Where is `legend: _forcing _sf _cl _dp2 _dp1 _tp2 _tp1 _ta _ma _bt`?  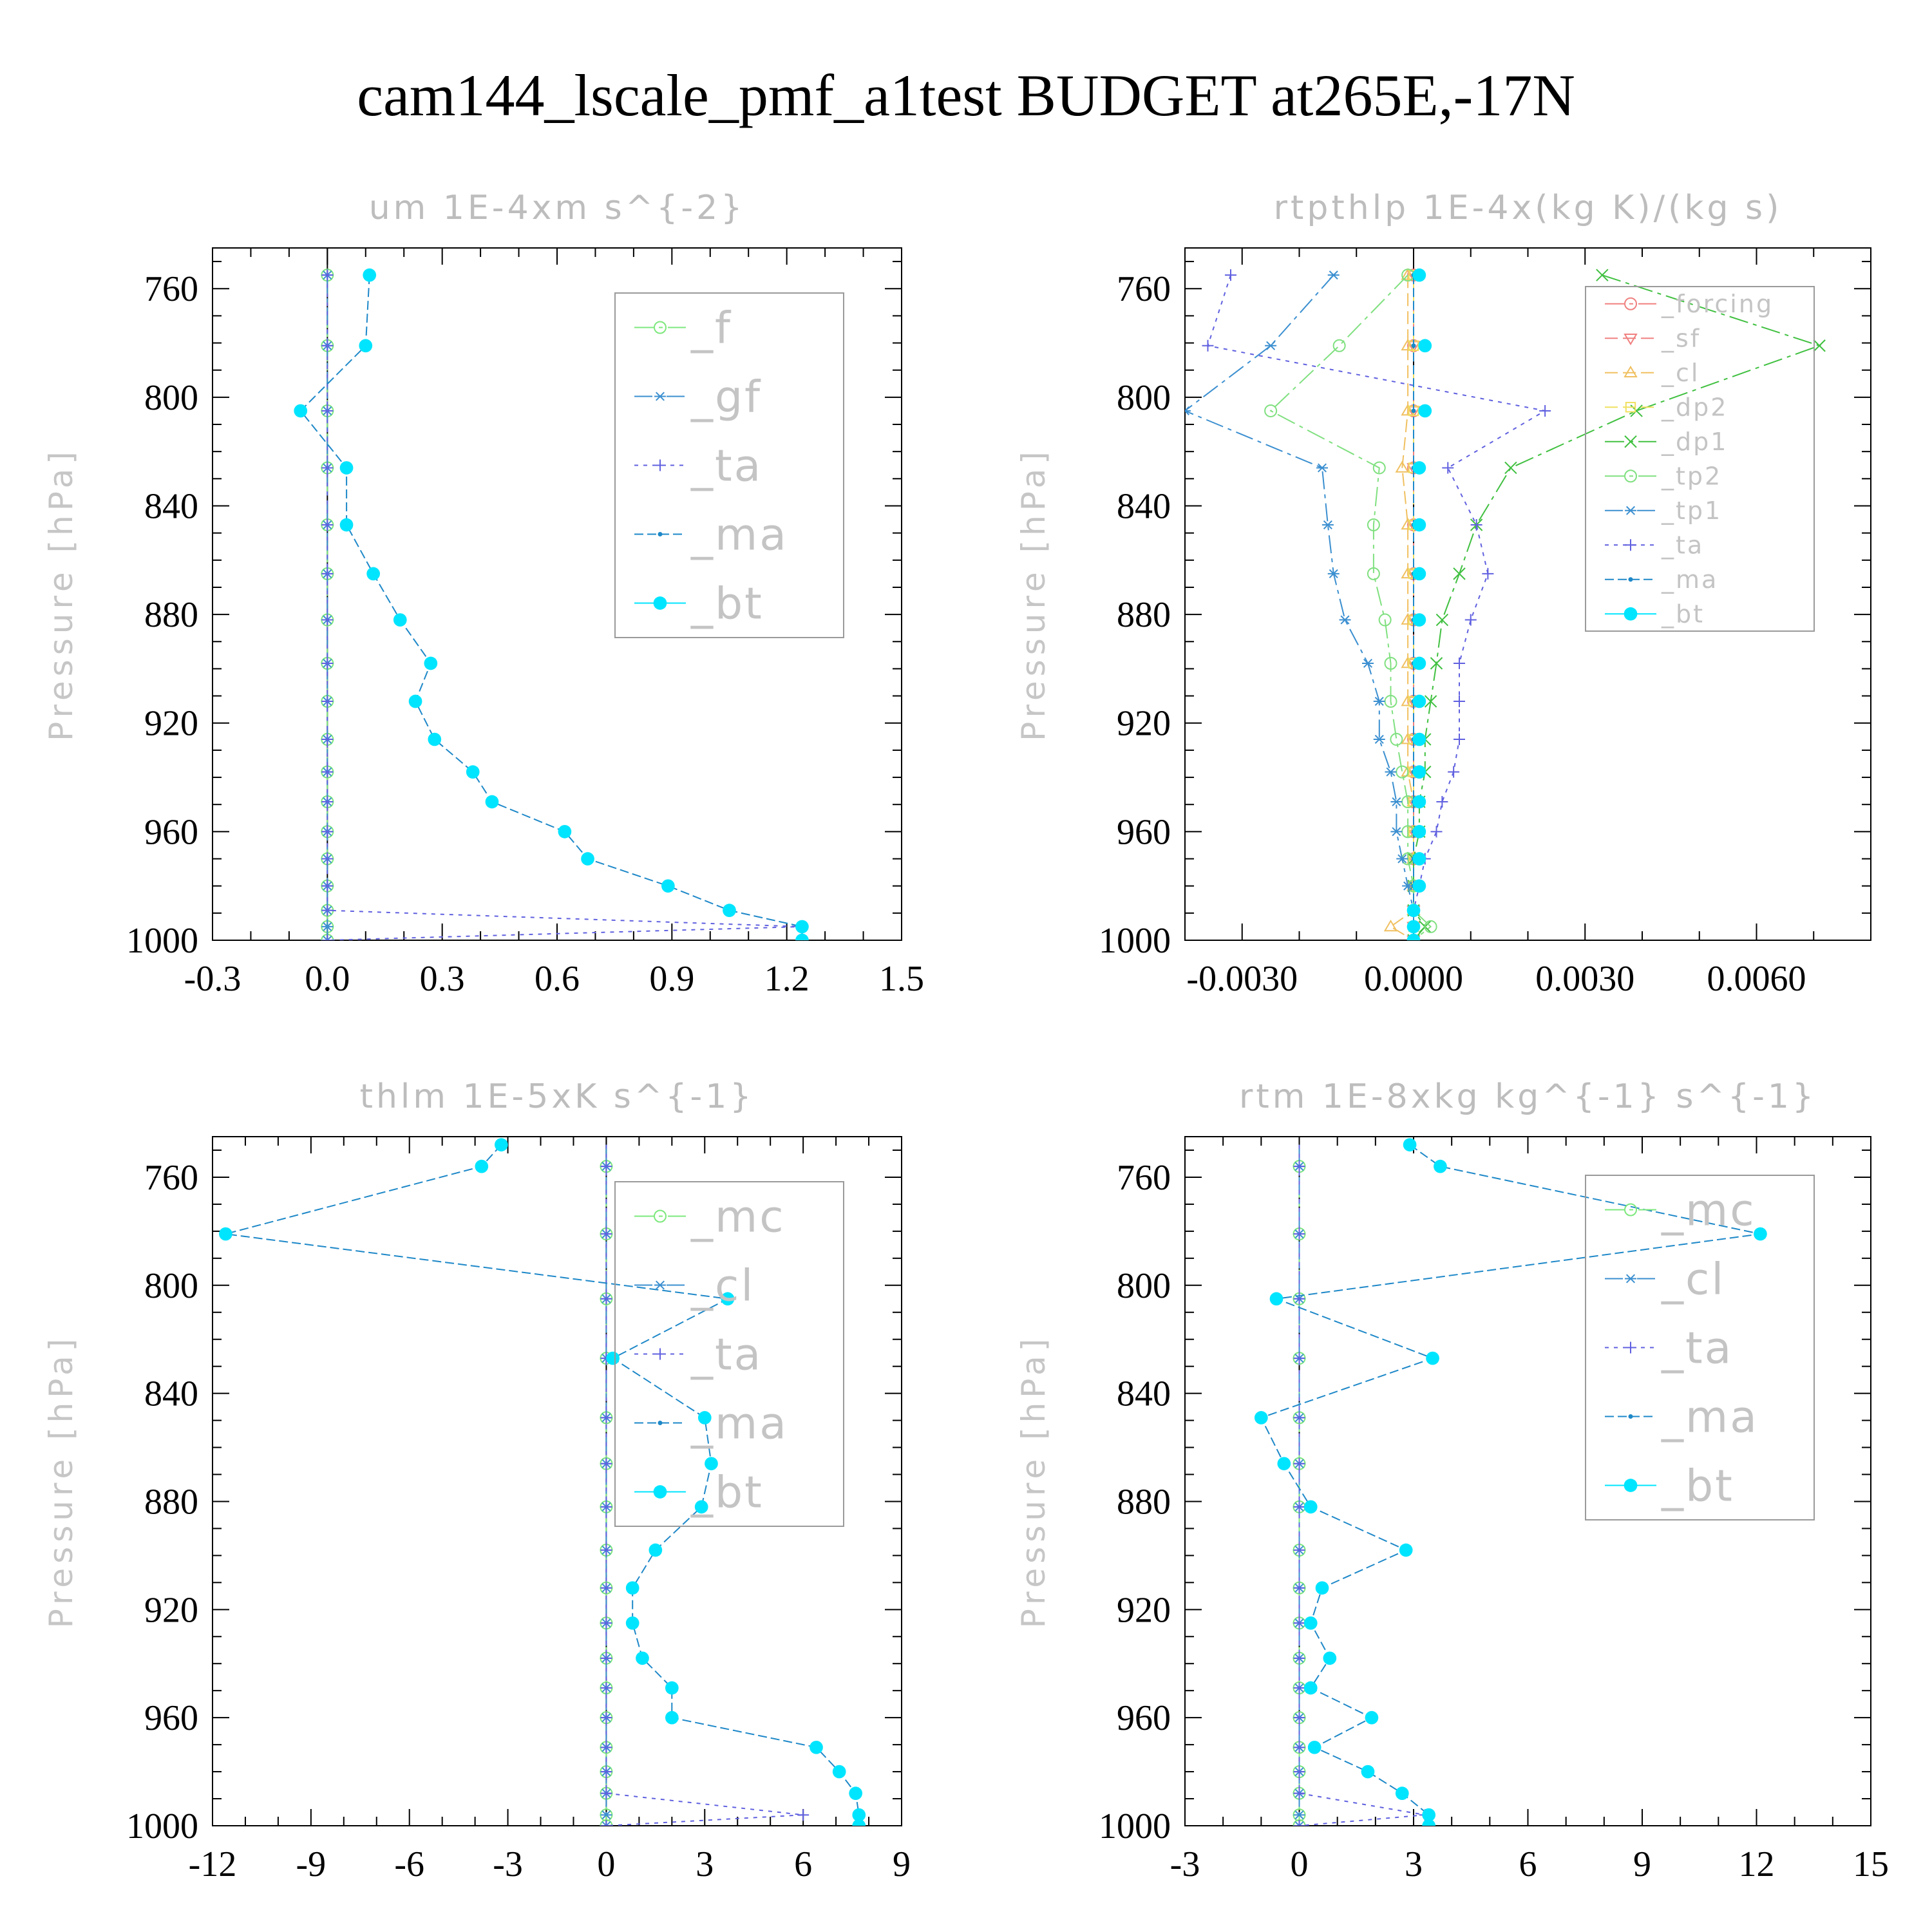 legend: _forcing _sf _cl _dp2 _dp1 _tp2 _tp1 _ta _ma _bt is located at coordinates (1700, 459).